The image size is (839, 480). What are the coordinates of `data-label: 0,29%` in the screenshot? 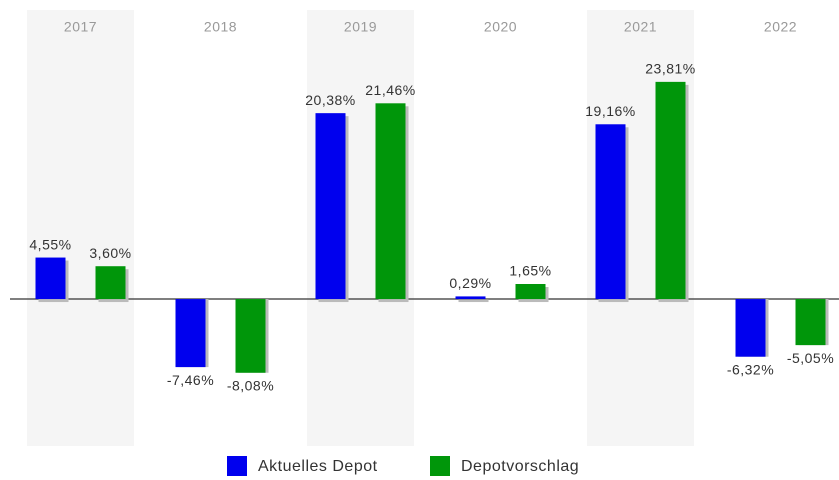 It's located at (470, 283).